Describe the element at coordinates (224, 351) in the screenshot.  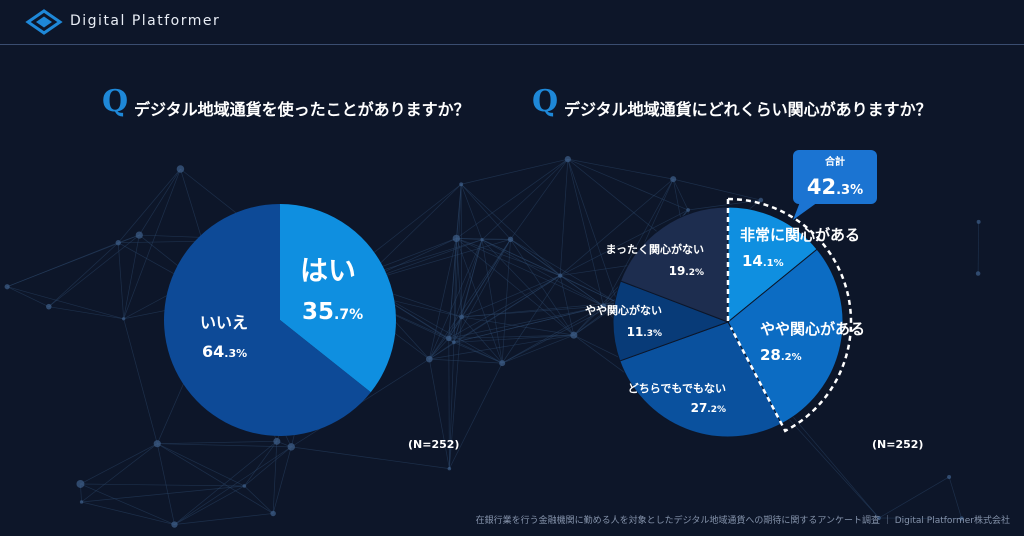
I see `slice-value-no: 64.3%` at that location.